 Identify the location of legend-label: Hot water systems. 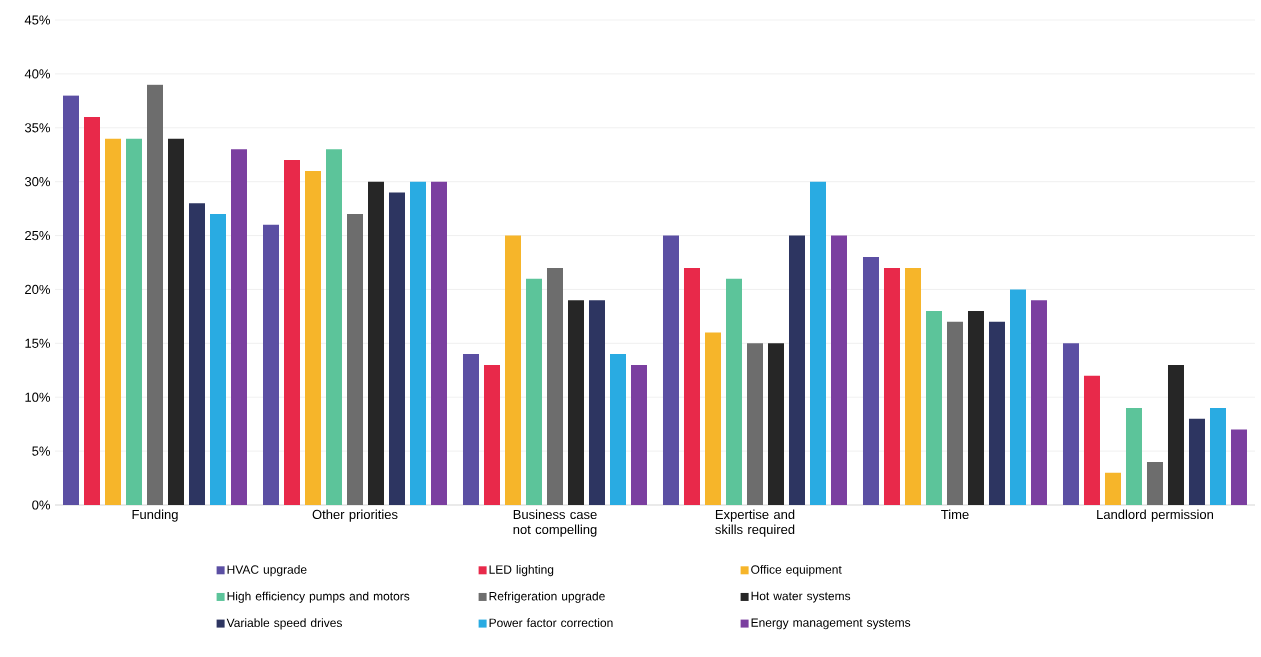
(801, 597).